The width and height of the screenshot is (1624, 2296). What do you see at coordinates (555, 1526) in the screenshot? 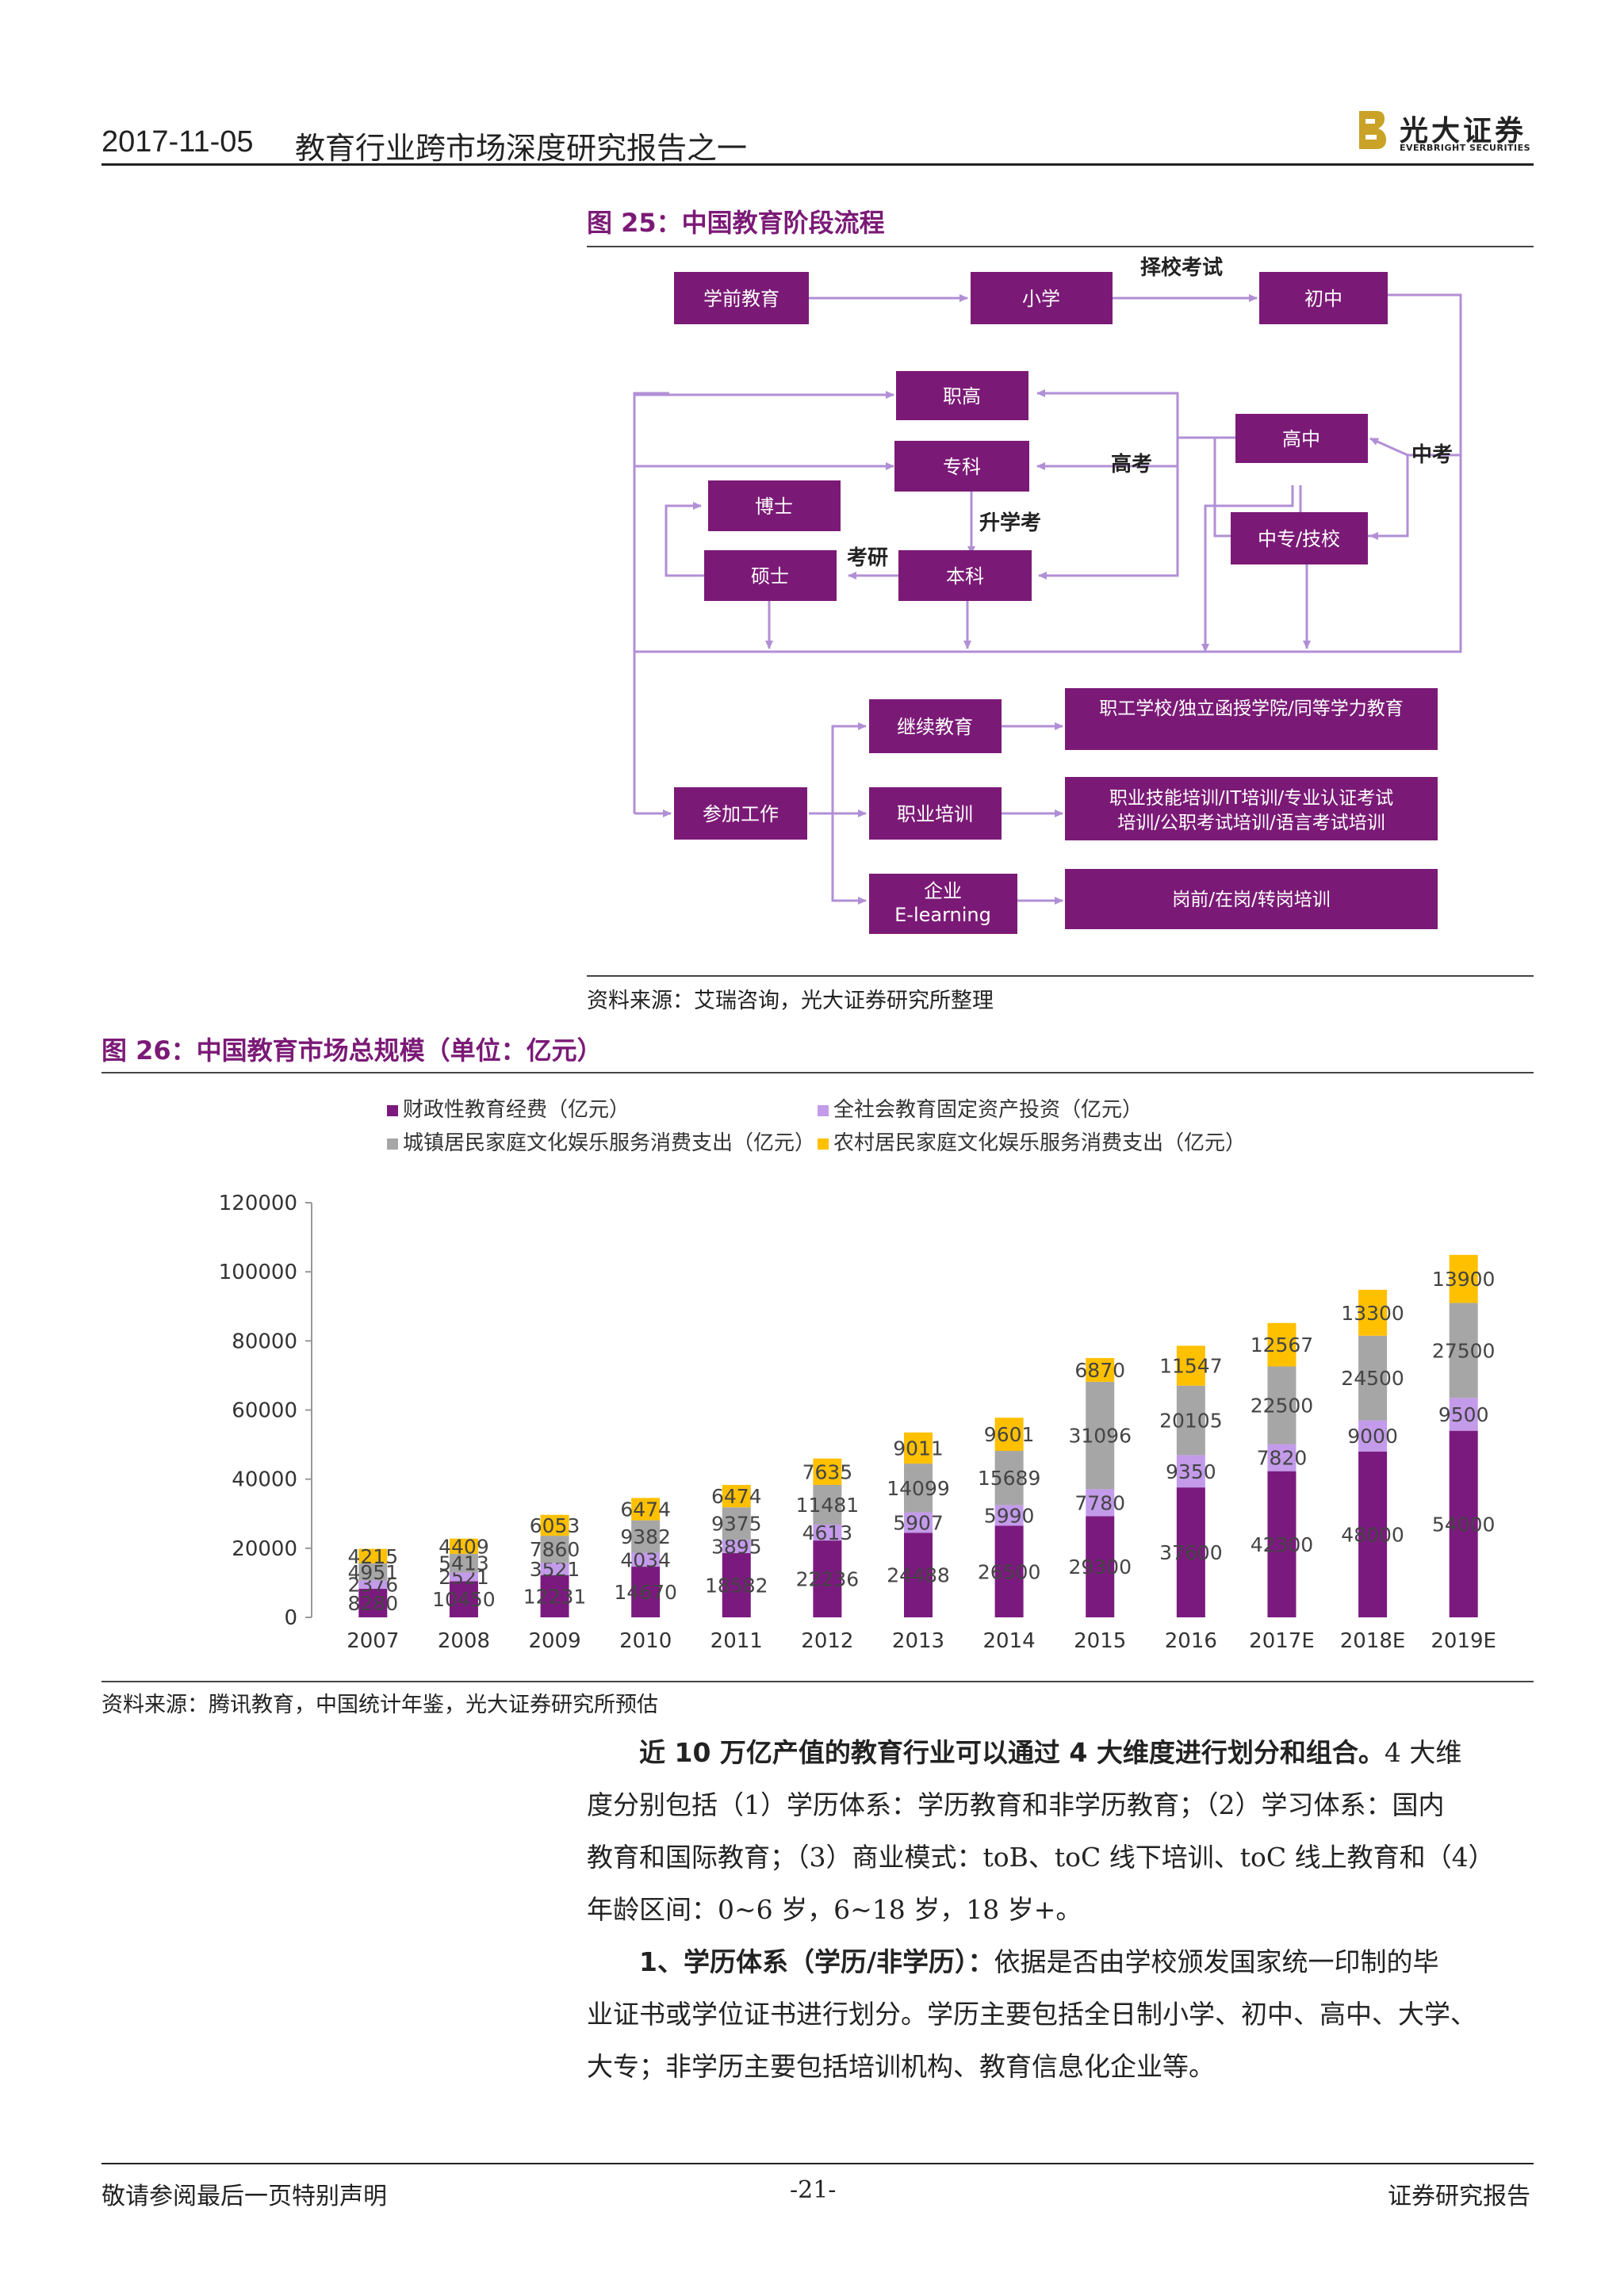
I see `bar-label-2009-s3: 6053` at bounding box center [555, 1526].